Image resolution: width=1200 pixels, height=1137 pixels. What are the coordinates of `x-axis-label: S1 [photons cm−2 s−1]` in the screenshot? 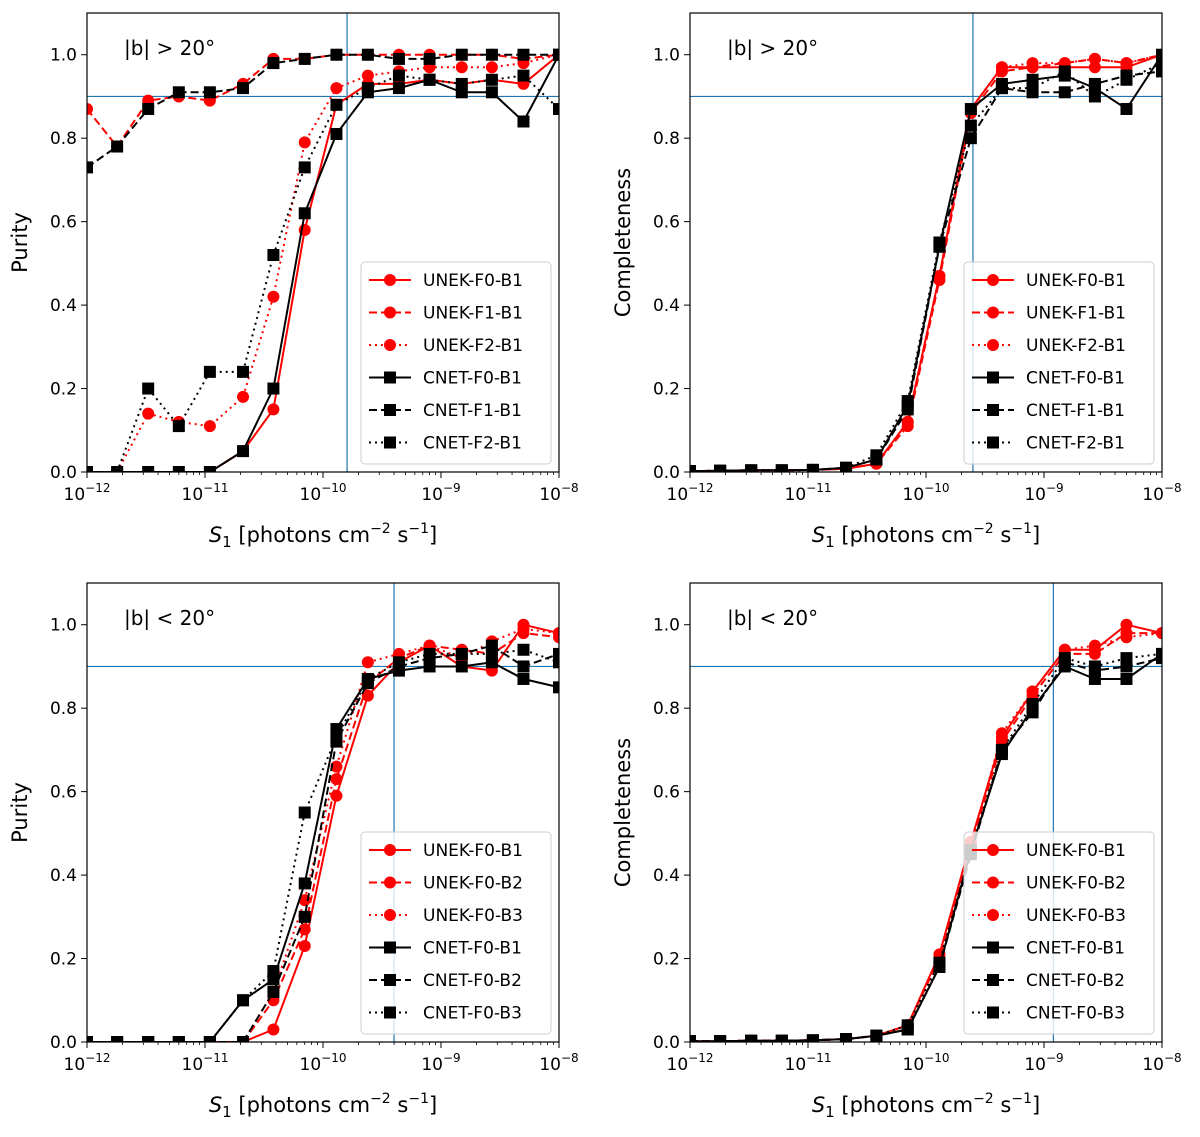 It's located at (323, 1106).